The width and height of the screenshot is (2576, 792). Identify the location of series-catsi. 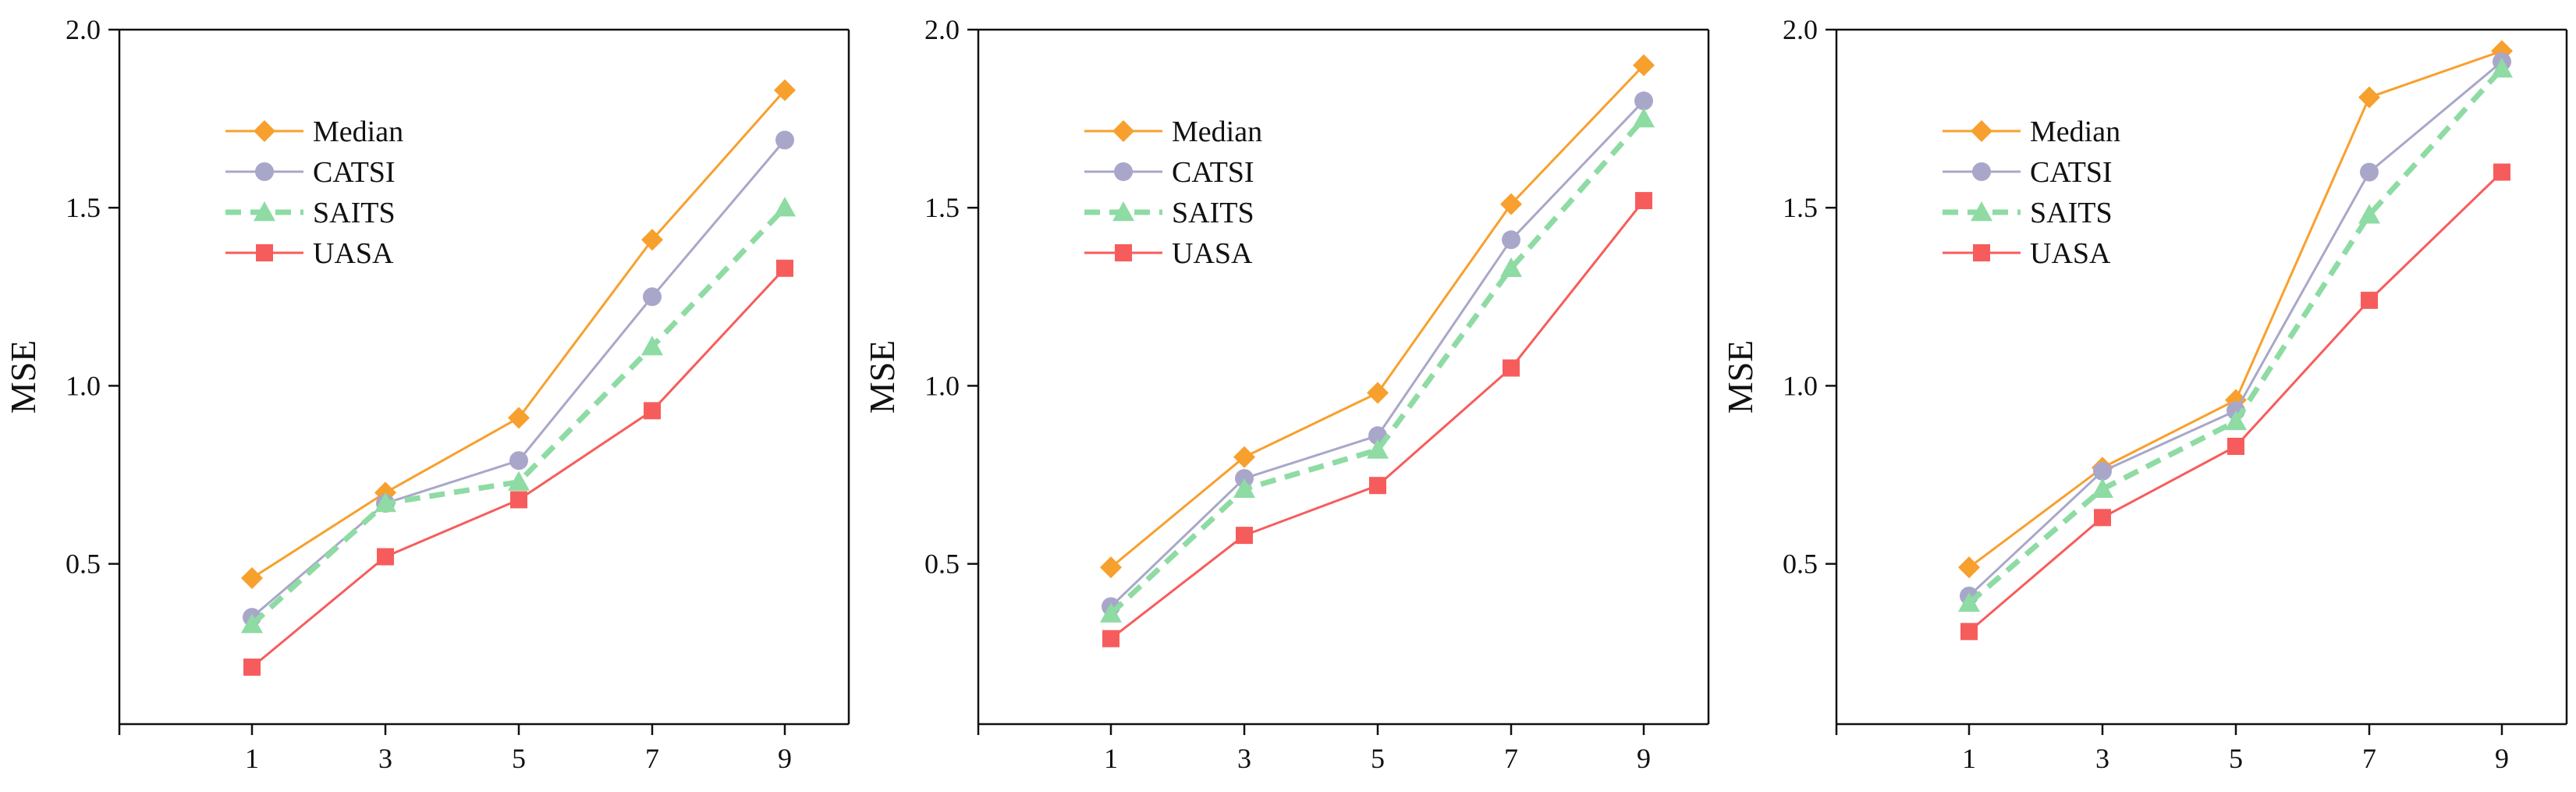
(1377, 353).